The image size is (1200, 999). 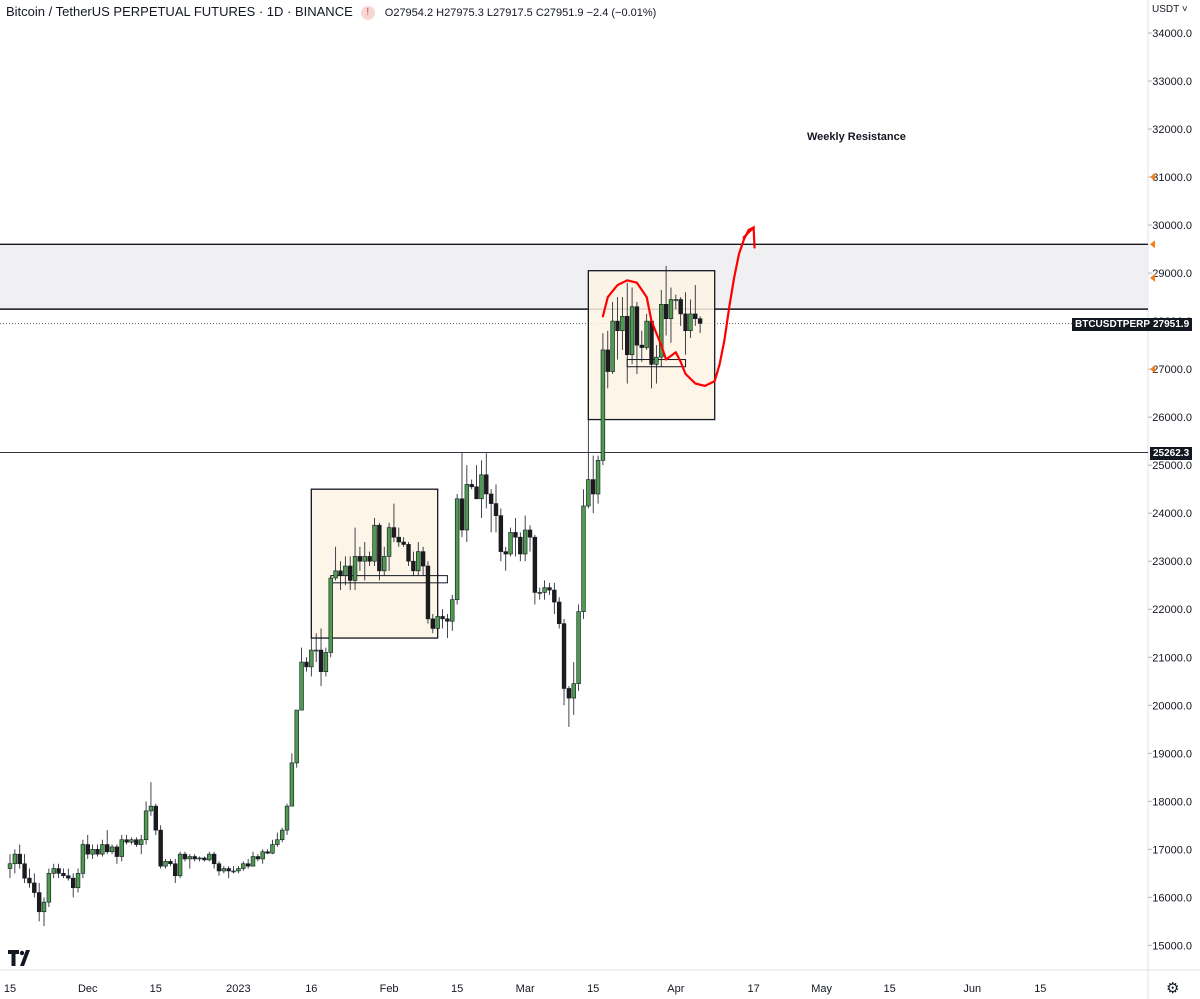 What do you see at coordinates (1172, 130) in the screenshot?
I see `y-tick-label: 32000.0` at bounding box center [1172, 130].